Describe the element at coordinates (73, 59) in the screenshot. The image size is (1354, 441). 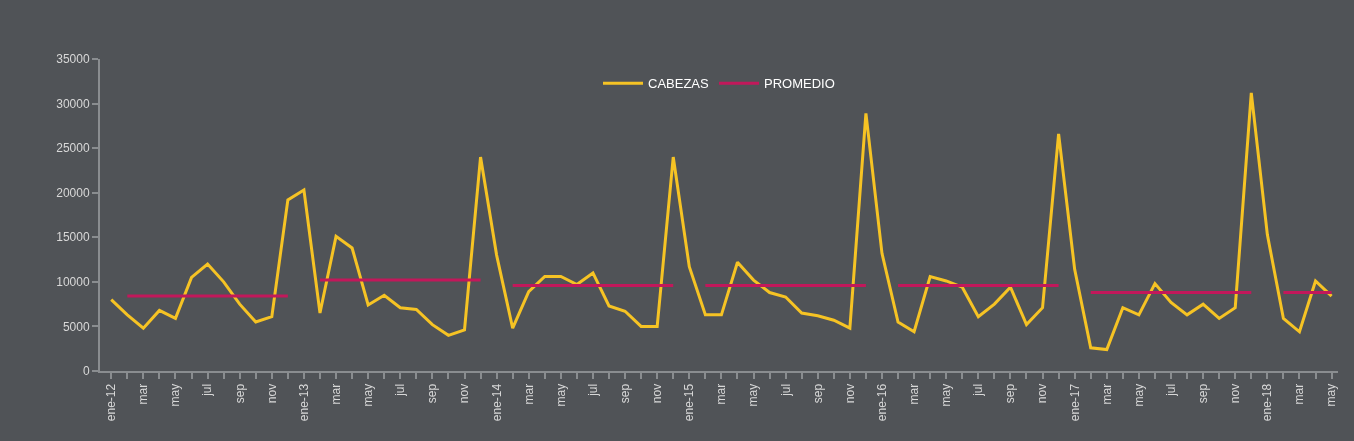
I see `y-tick-label: 35000` at that location.